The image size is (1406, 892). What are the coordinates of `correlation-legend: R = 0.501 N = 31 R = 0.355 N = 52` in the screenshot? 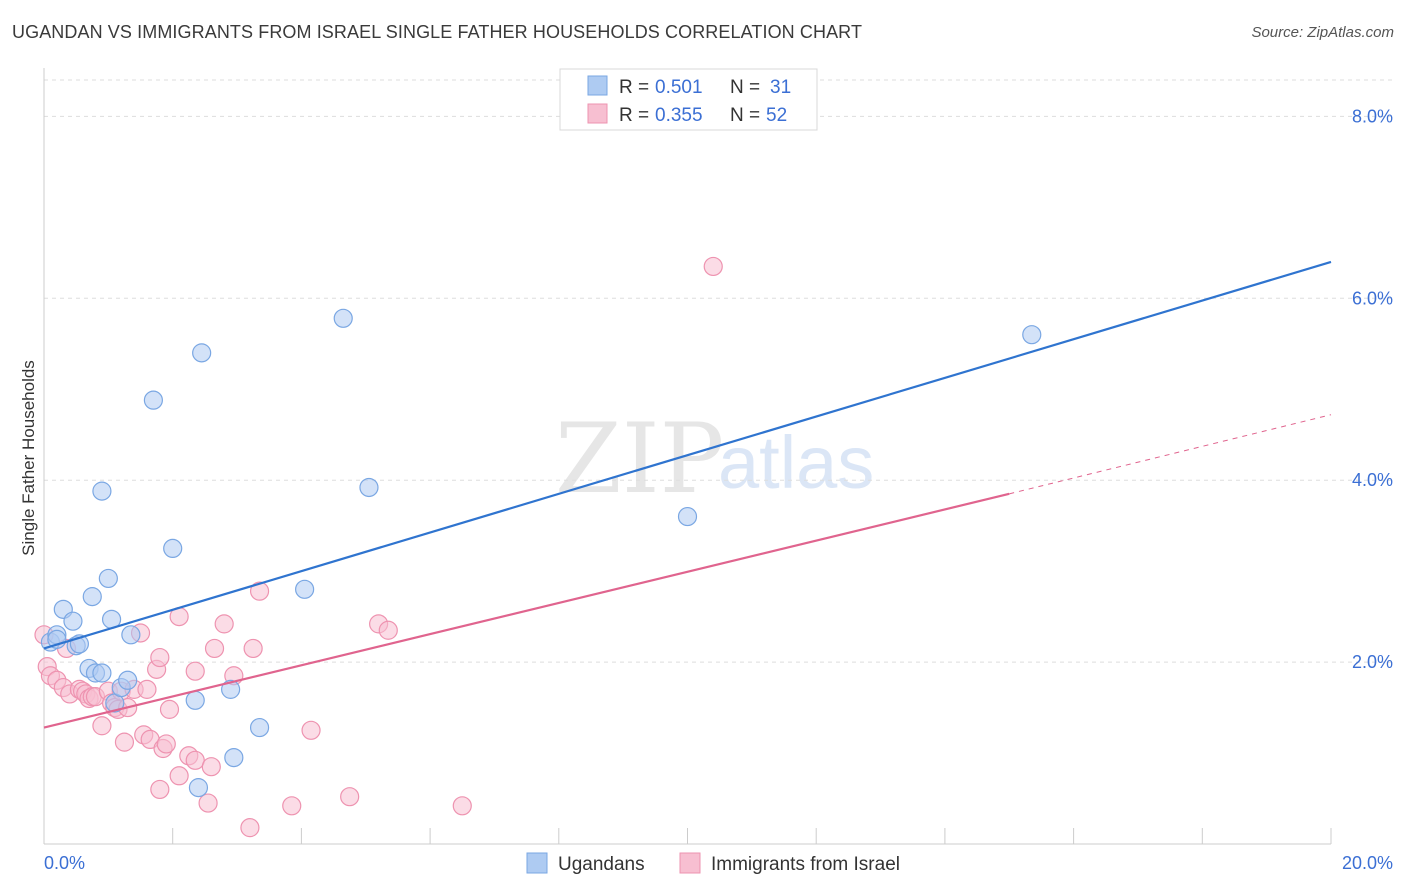 It's located at (688, 99).